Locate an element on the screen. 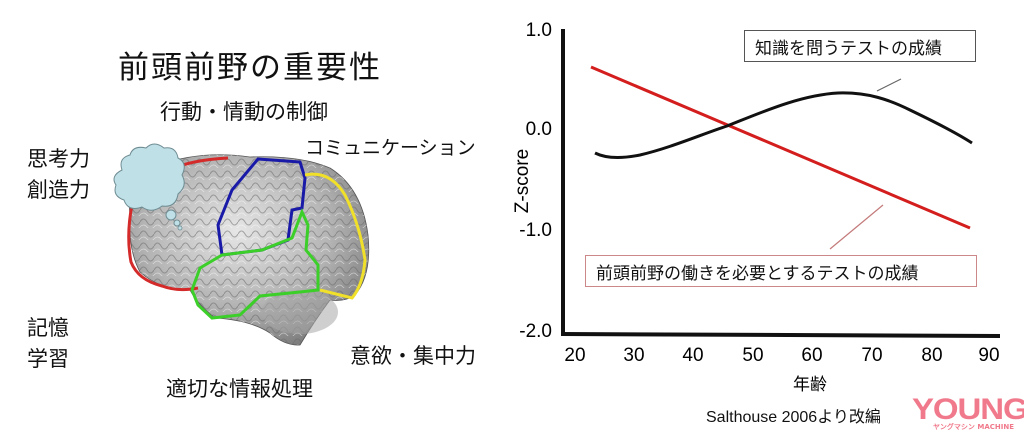 The image size is (1024, 436). y-tick-label: -1.0 is located at coordinates (535, 230).